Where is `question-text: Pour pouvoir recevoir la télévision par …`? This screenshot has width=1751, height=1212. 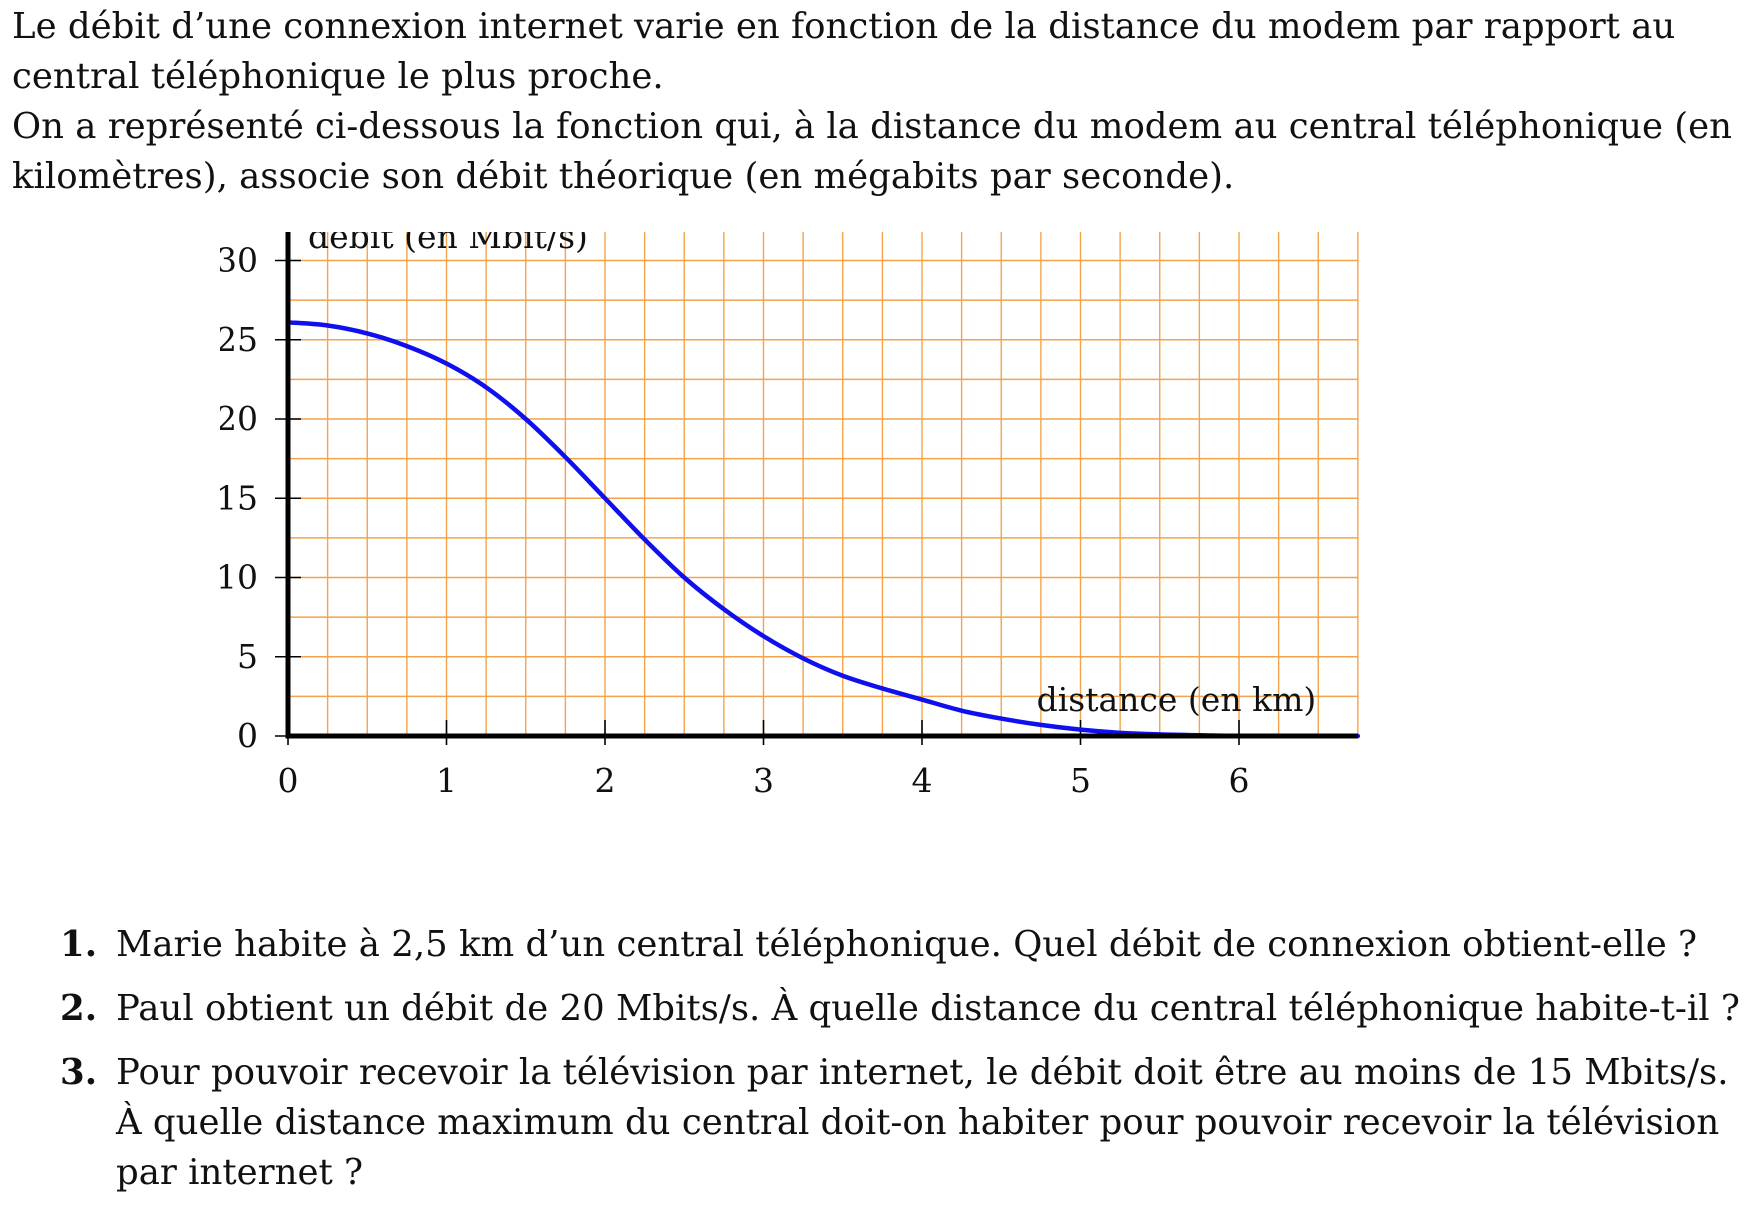
question-text: Pour pouvoir recevoir la télévision par … is located at coordinates (922, 1072).